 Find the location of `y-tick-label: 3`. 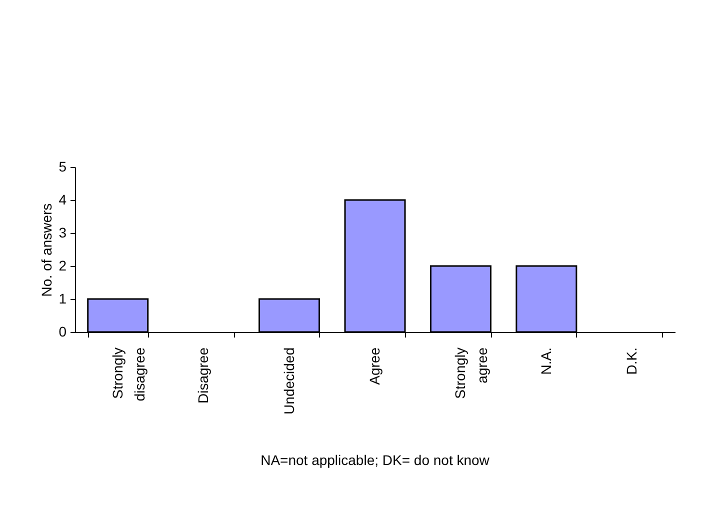

y-tick-label: 3 is located at coordinates (62, 232).